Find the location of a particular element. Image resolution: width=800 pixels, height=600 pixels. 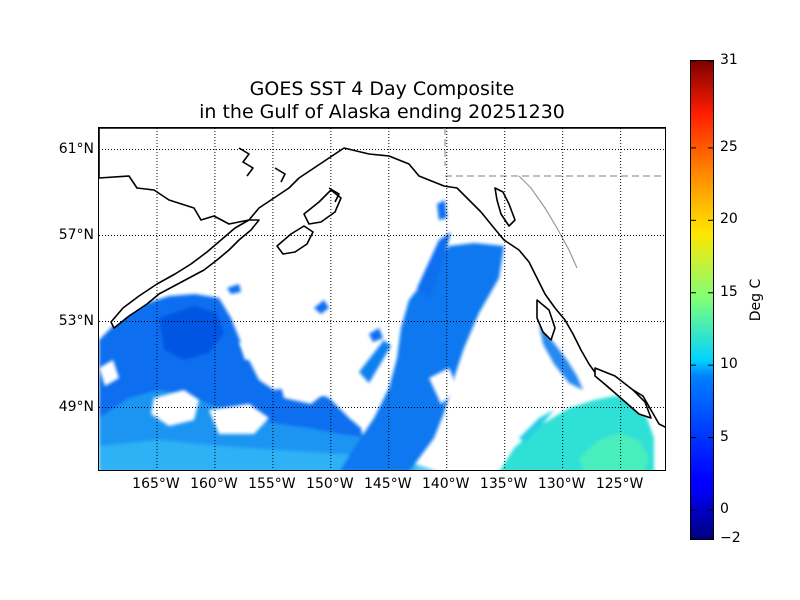

colorbar-tick-label: 31 is located at coordinates (729, 60).